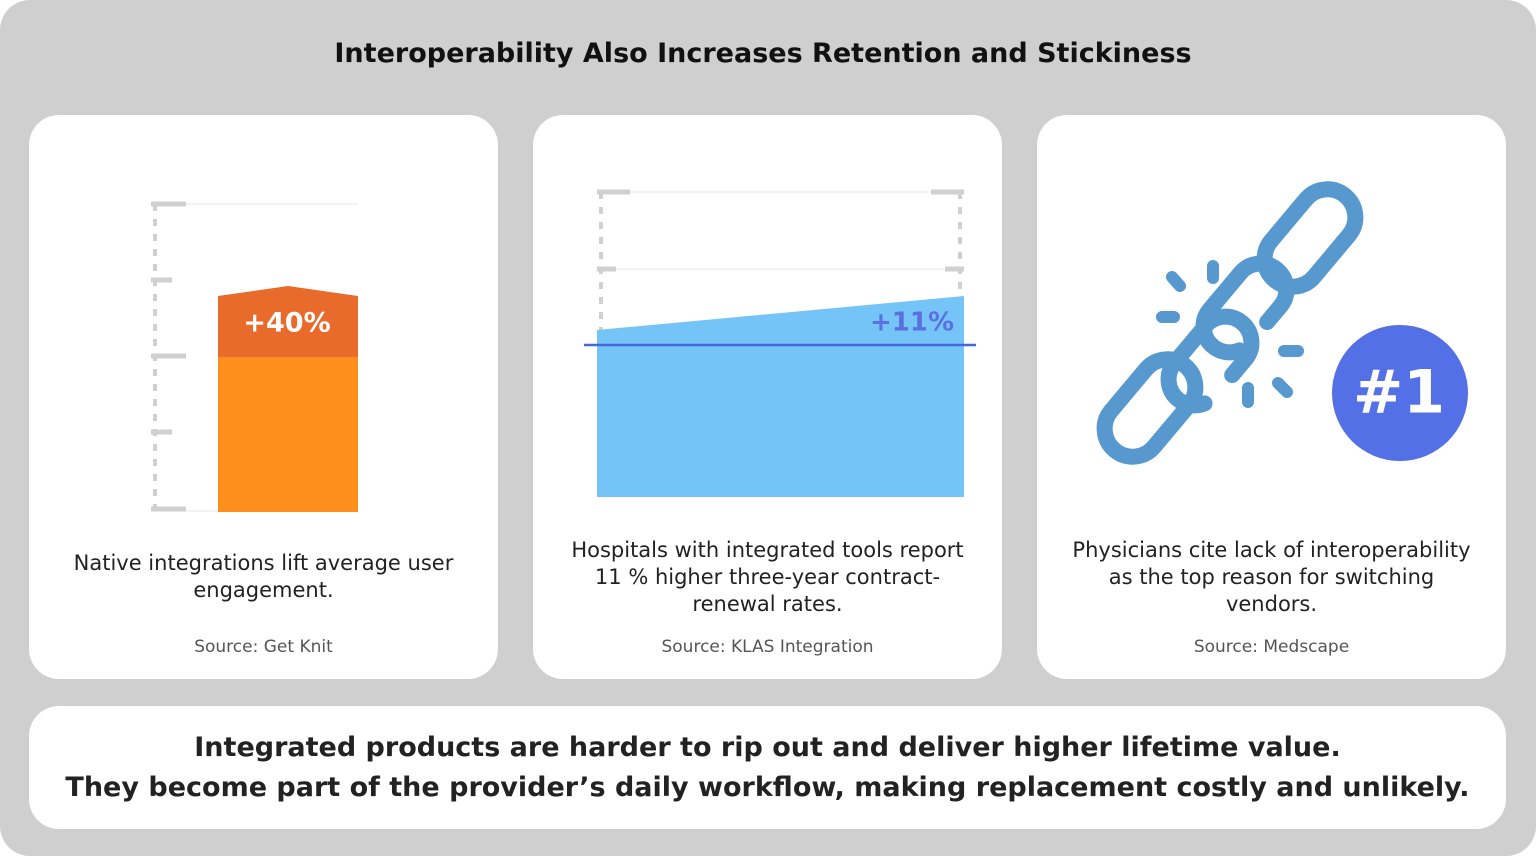  I want to click on broken-chain-icon, so click(1230, 323).